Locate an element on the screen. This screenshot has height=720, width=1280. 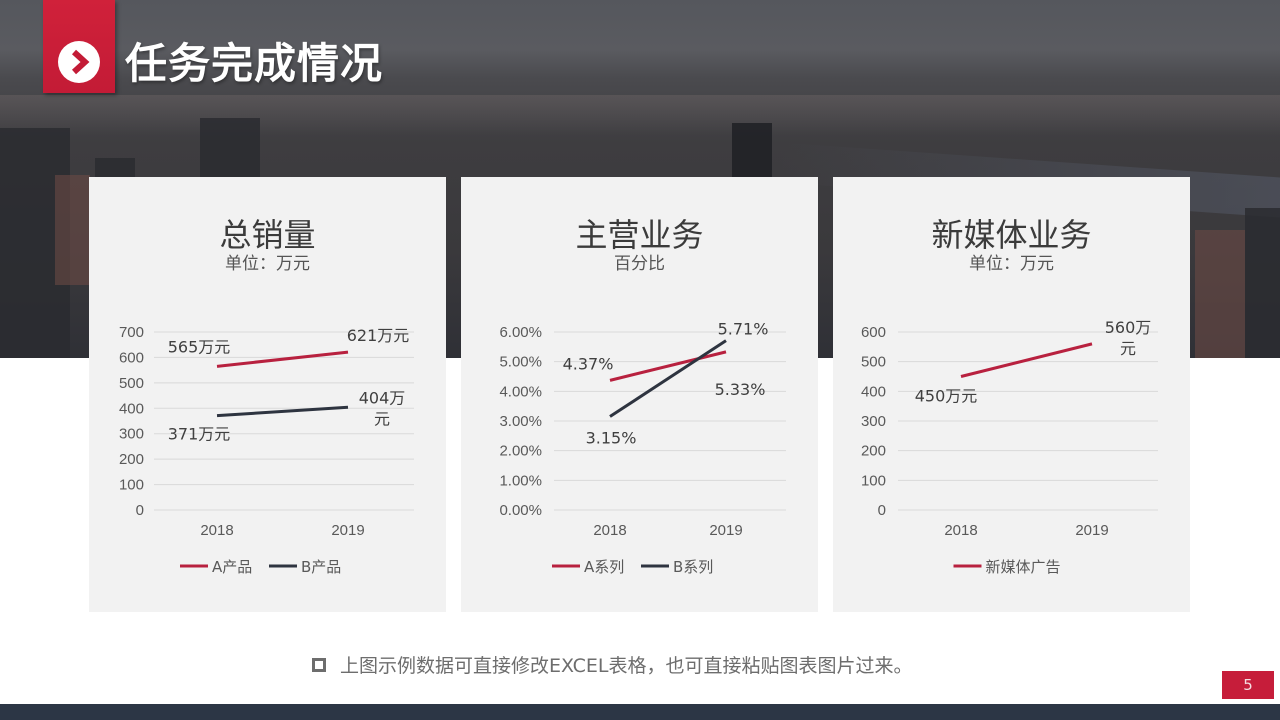
data-label: 404万 is located at coordinates (382, 397).